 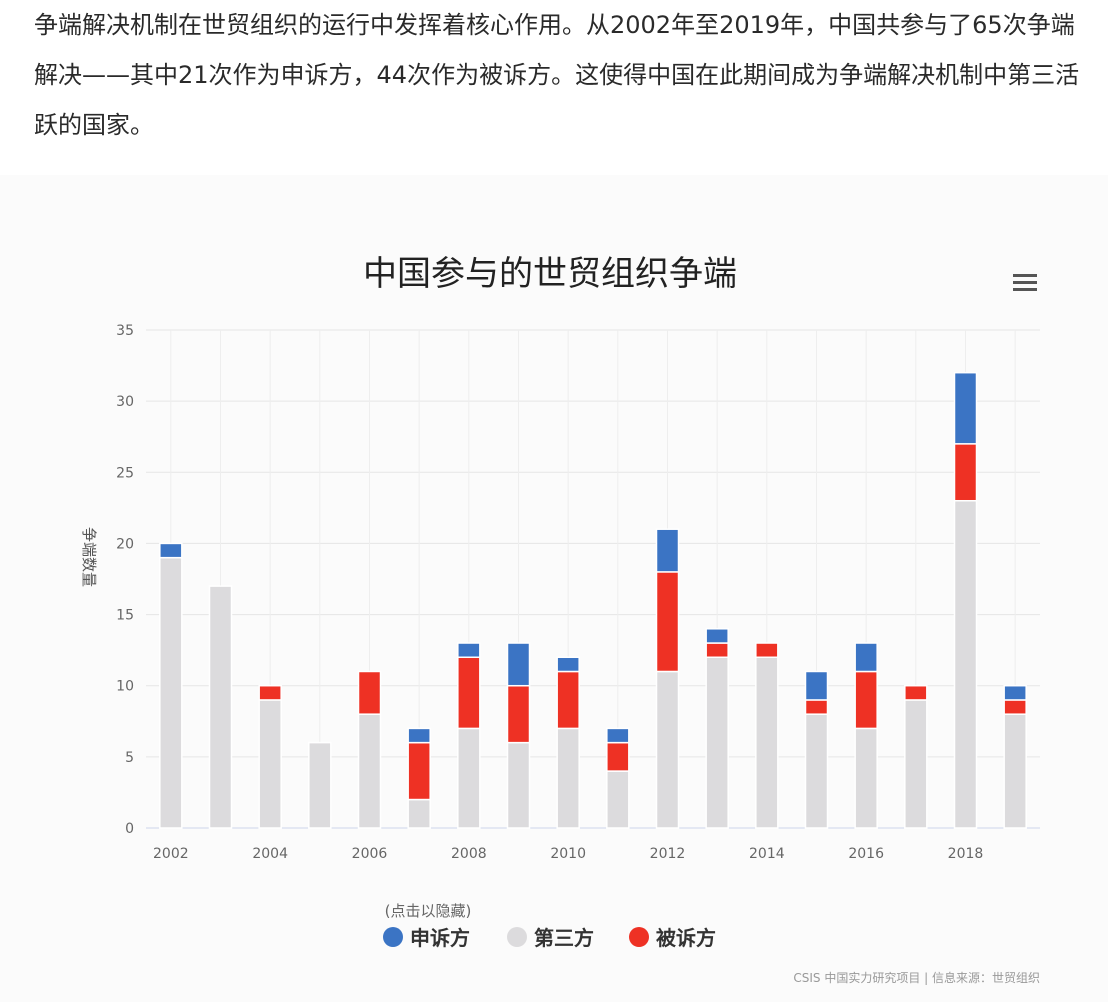 I want to click on legend-hint: (点击以隐藏), so click(x=428, y=911).